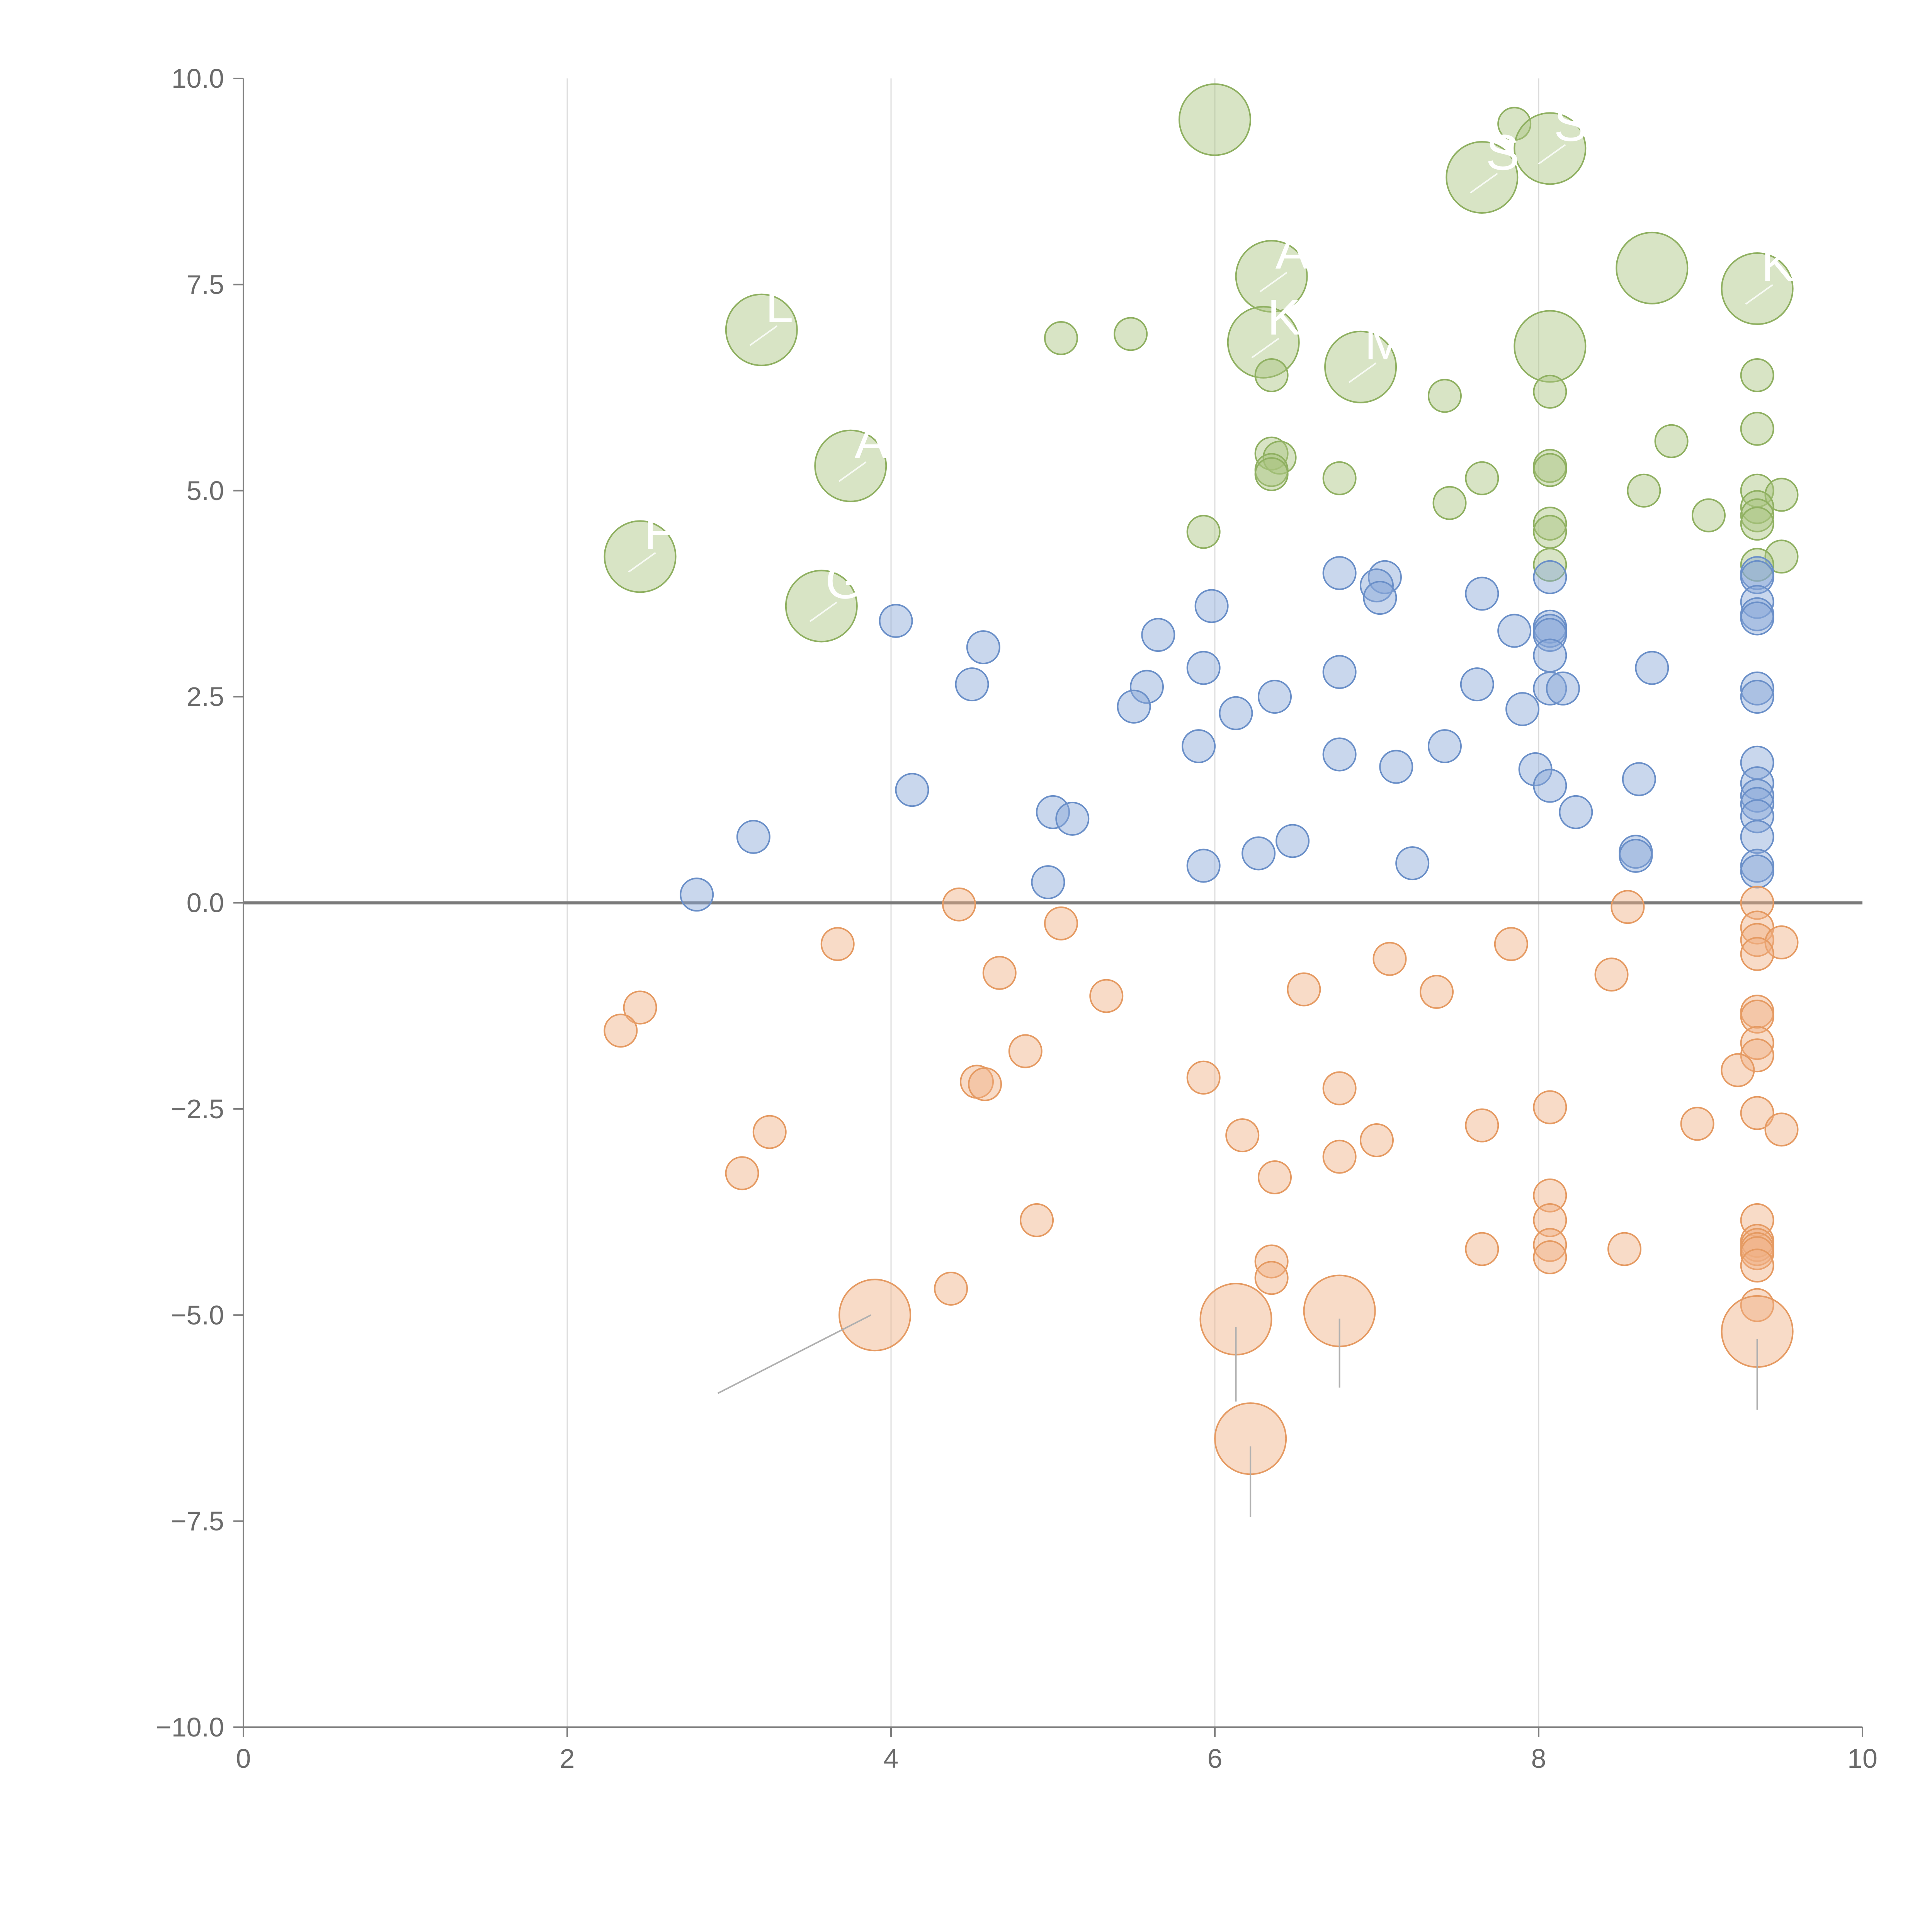 The height and width of the screenshot is (1932, 1932). I want to click on point-label: F, so click(660, 532).